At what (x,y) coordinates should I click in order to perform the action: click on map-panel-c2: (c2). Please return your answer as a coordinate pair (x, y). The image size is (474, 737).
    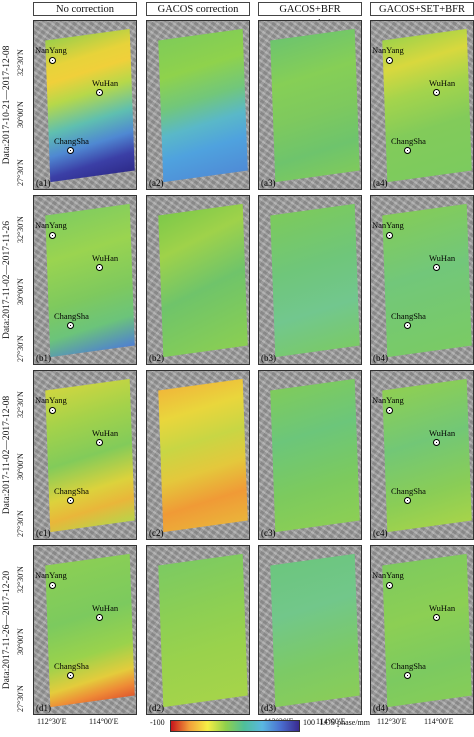
    Looking at the image, I should click on (198, 455).